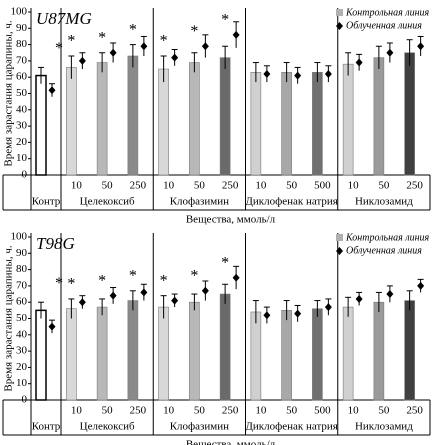 The image size is (433, 445). I want to click on y-tick-label: 80, so click(22, 44).